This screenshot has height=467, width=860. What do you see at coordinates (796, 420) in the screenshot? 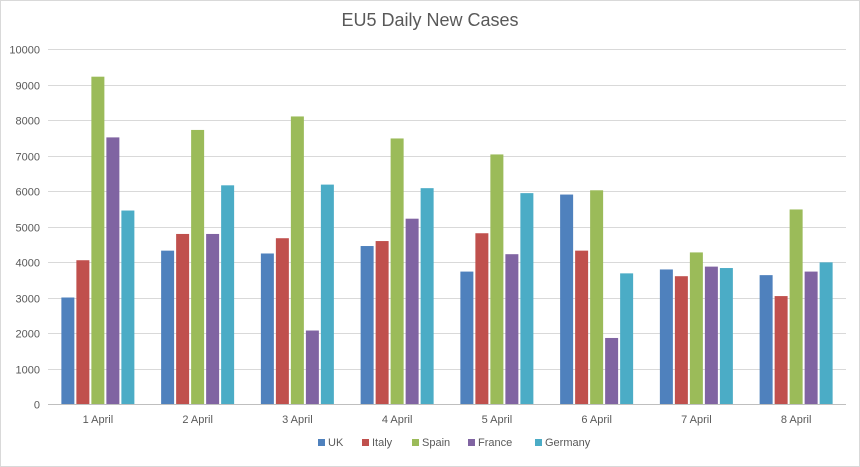
I see `x-tick-label: 8 April` at bounding box center [796, 420].